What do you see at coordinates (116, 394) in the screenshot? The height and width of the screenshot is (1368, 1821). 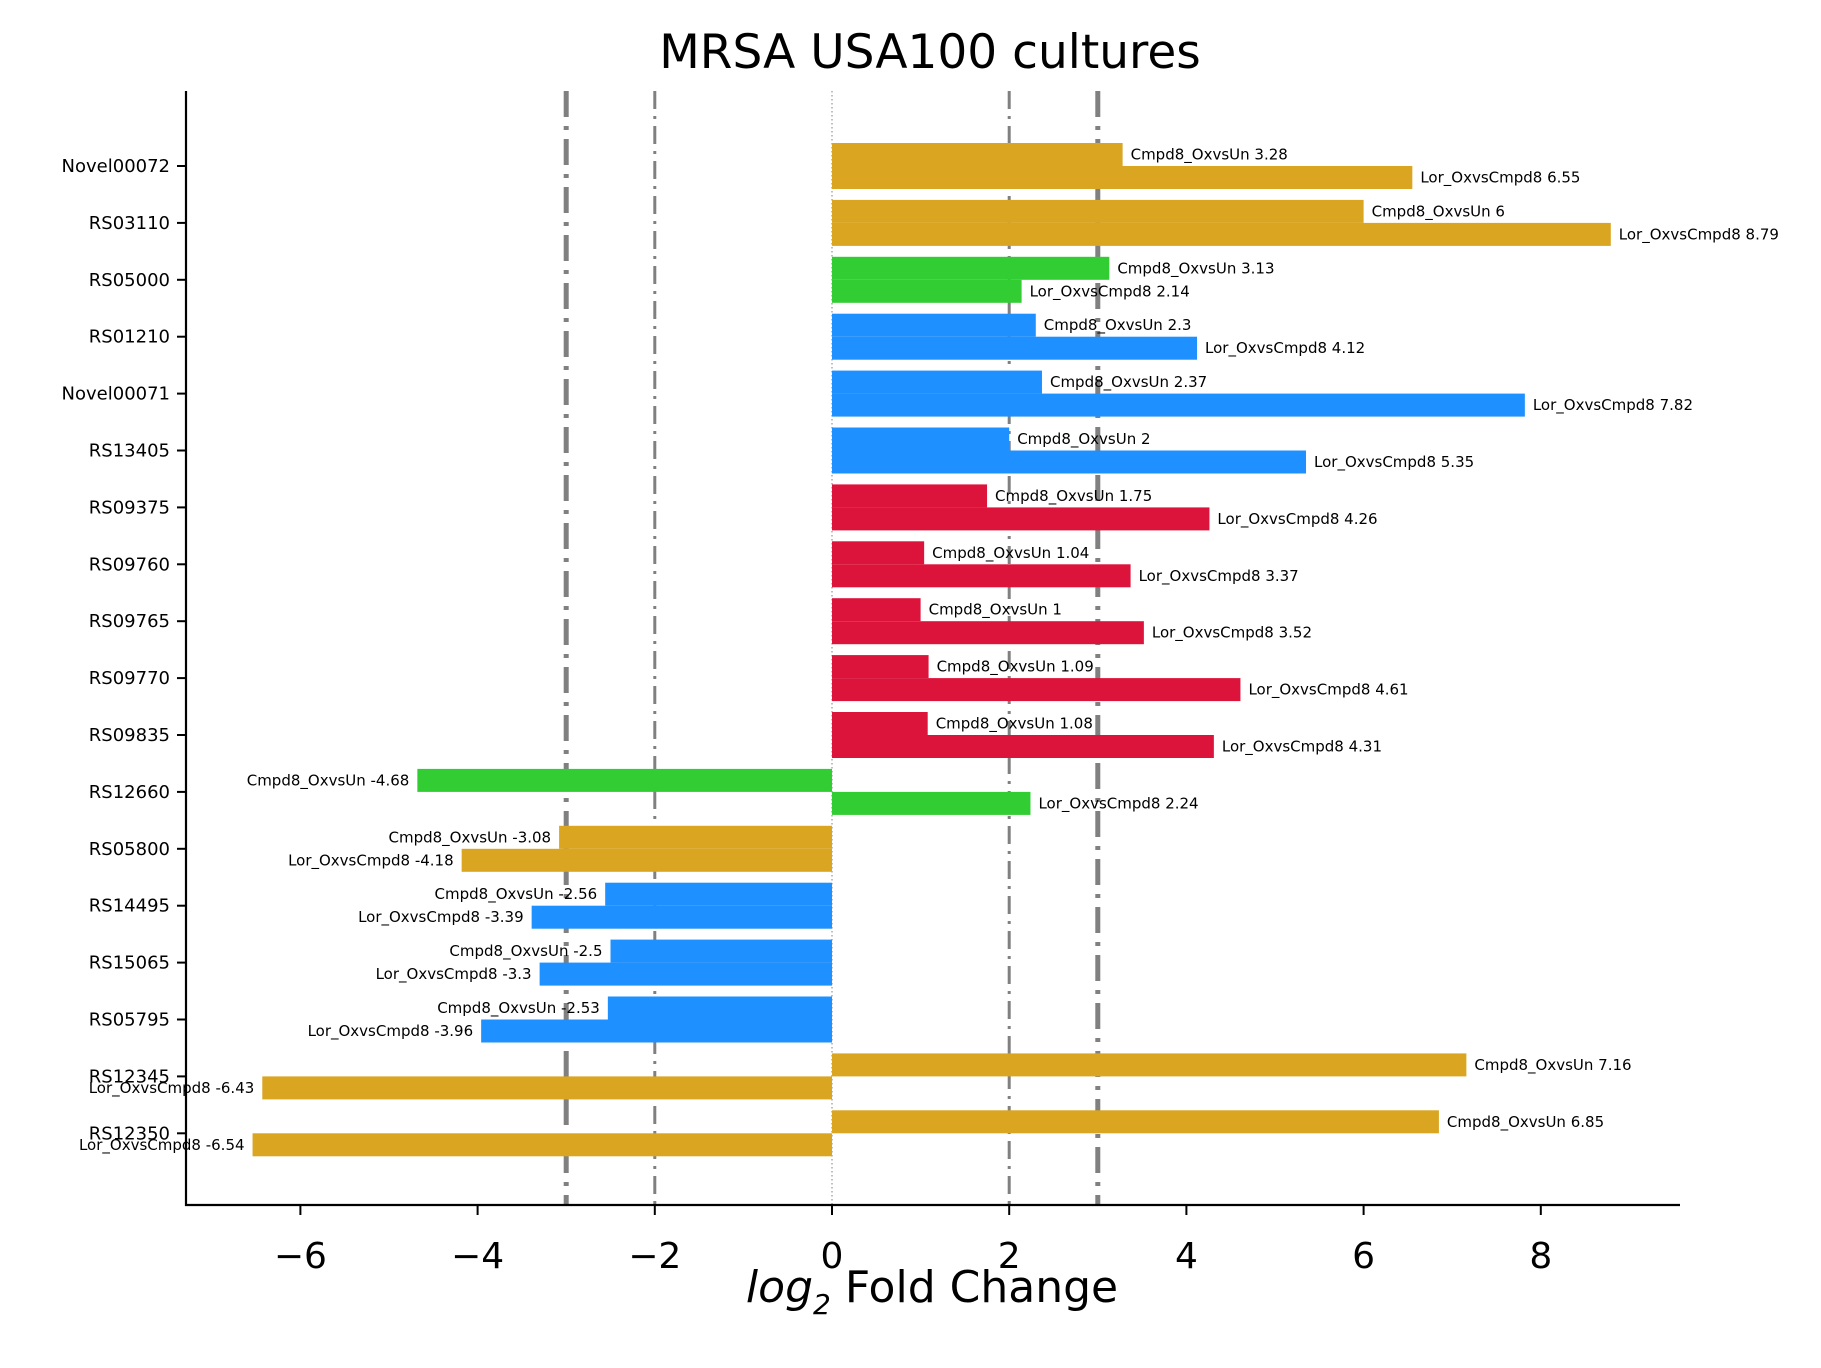 I see `y-tick-label: Novel00071` at bounding box center [116, 394].